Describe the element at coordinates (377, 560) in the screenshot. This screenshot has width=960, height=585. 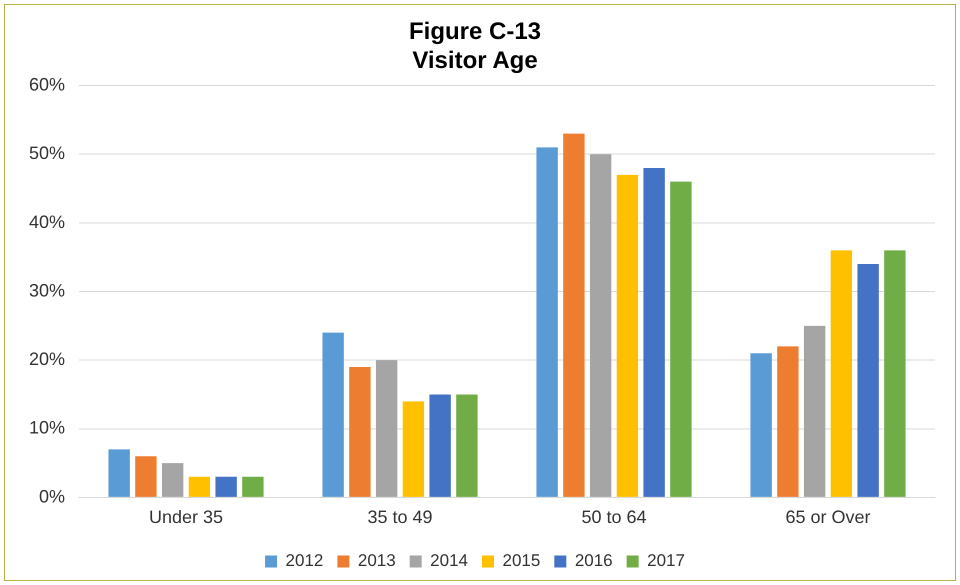
I see `legend-label: 2013` at that location.